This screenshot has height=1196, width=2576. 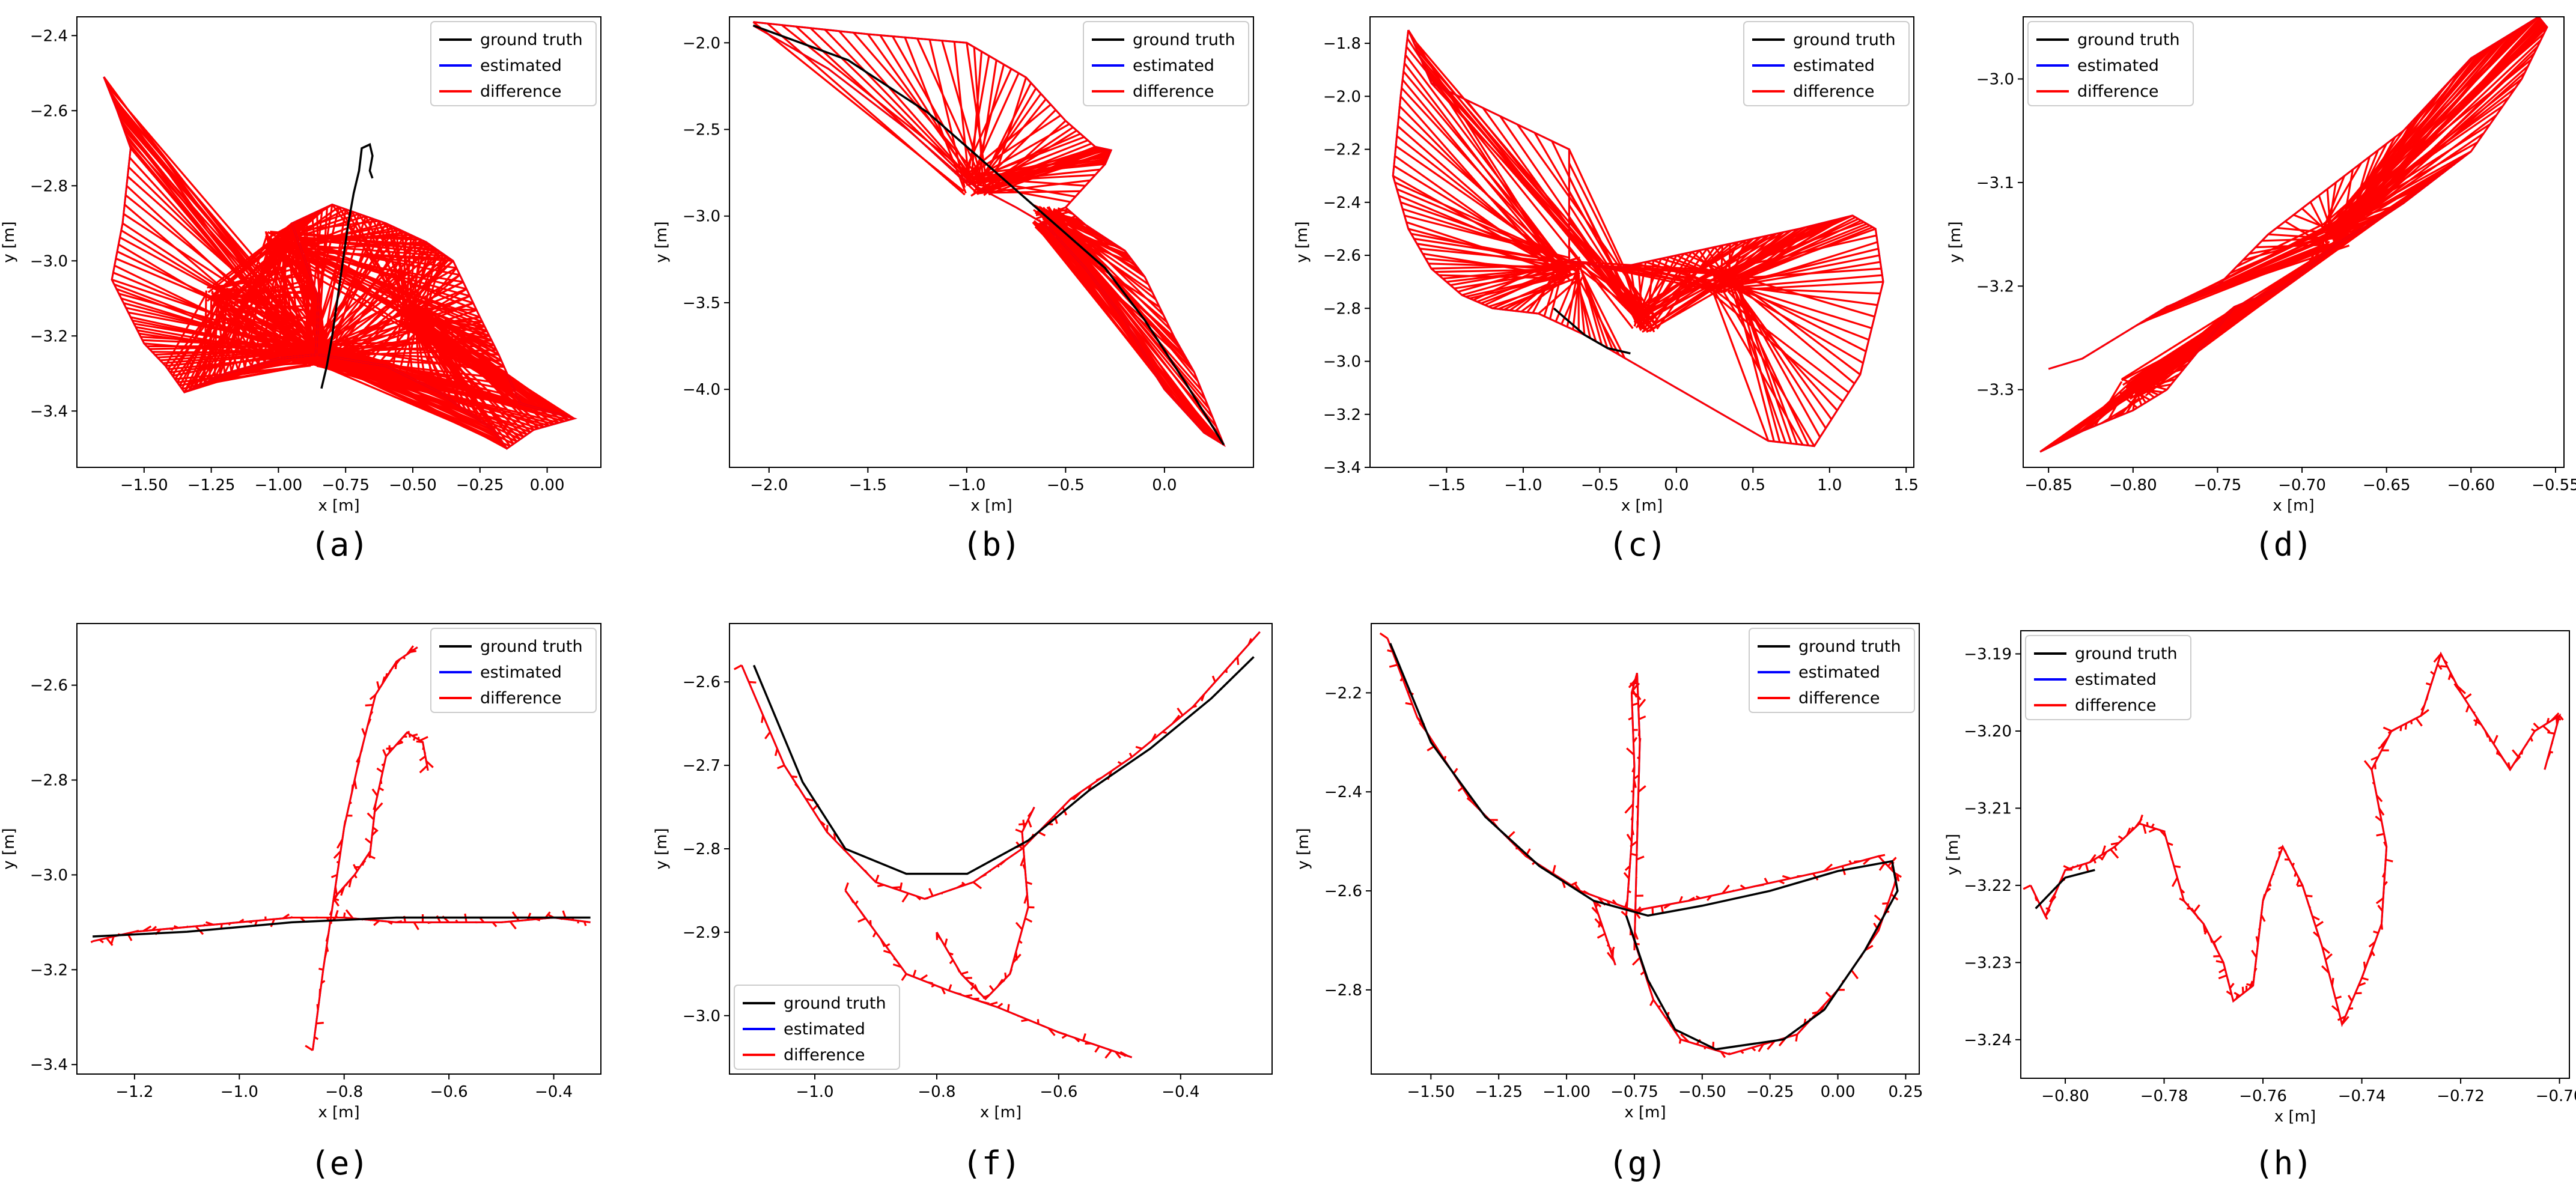 I want to click on y-tick-label-c: −3.0, so click(x=1342, y=362).